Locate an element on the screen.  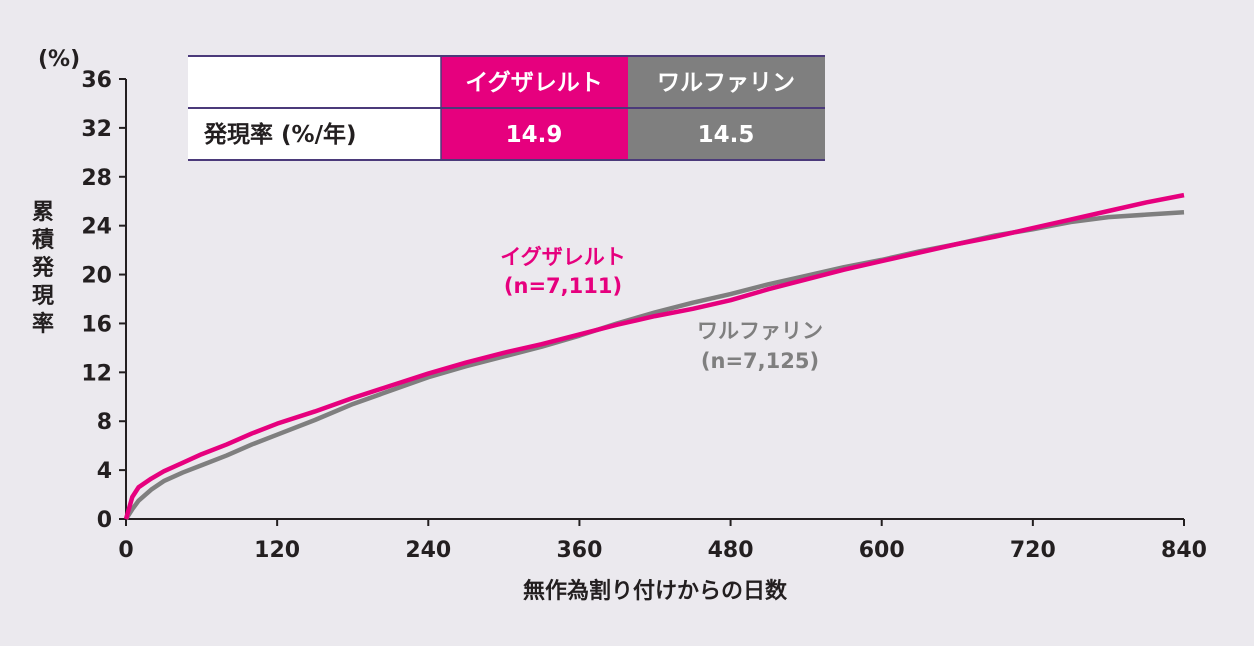
x-axis-label: 無作為割り付けからの日数 is located at coordinates (655, 591).